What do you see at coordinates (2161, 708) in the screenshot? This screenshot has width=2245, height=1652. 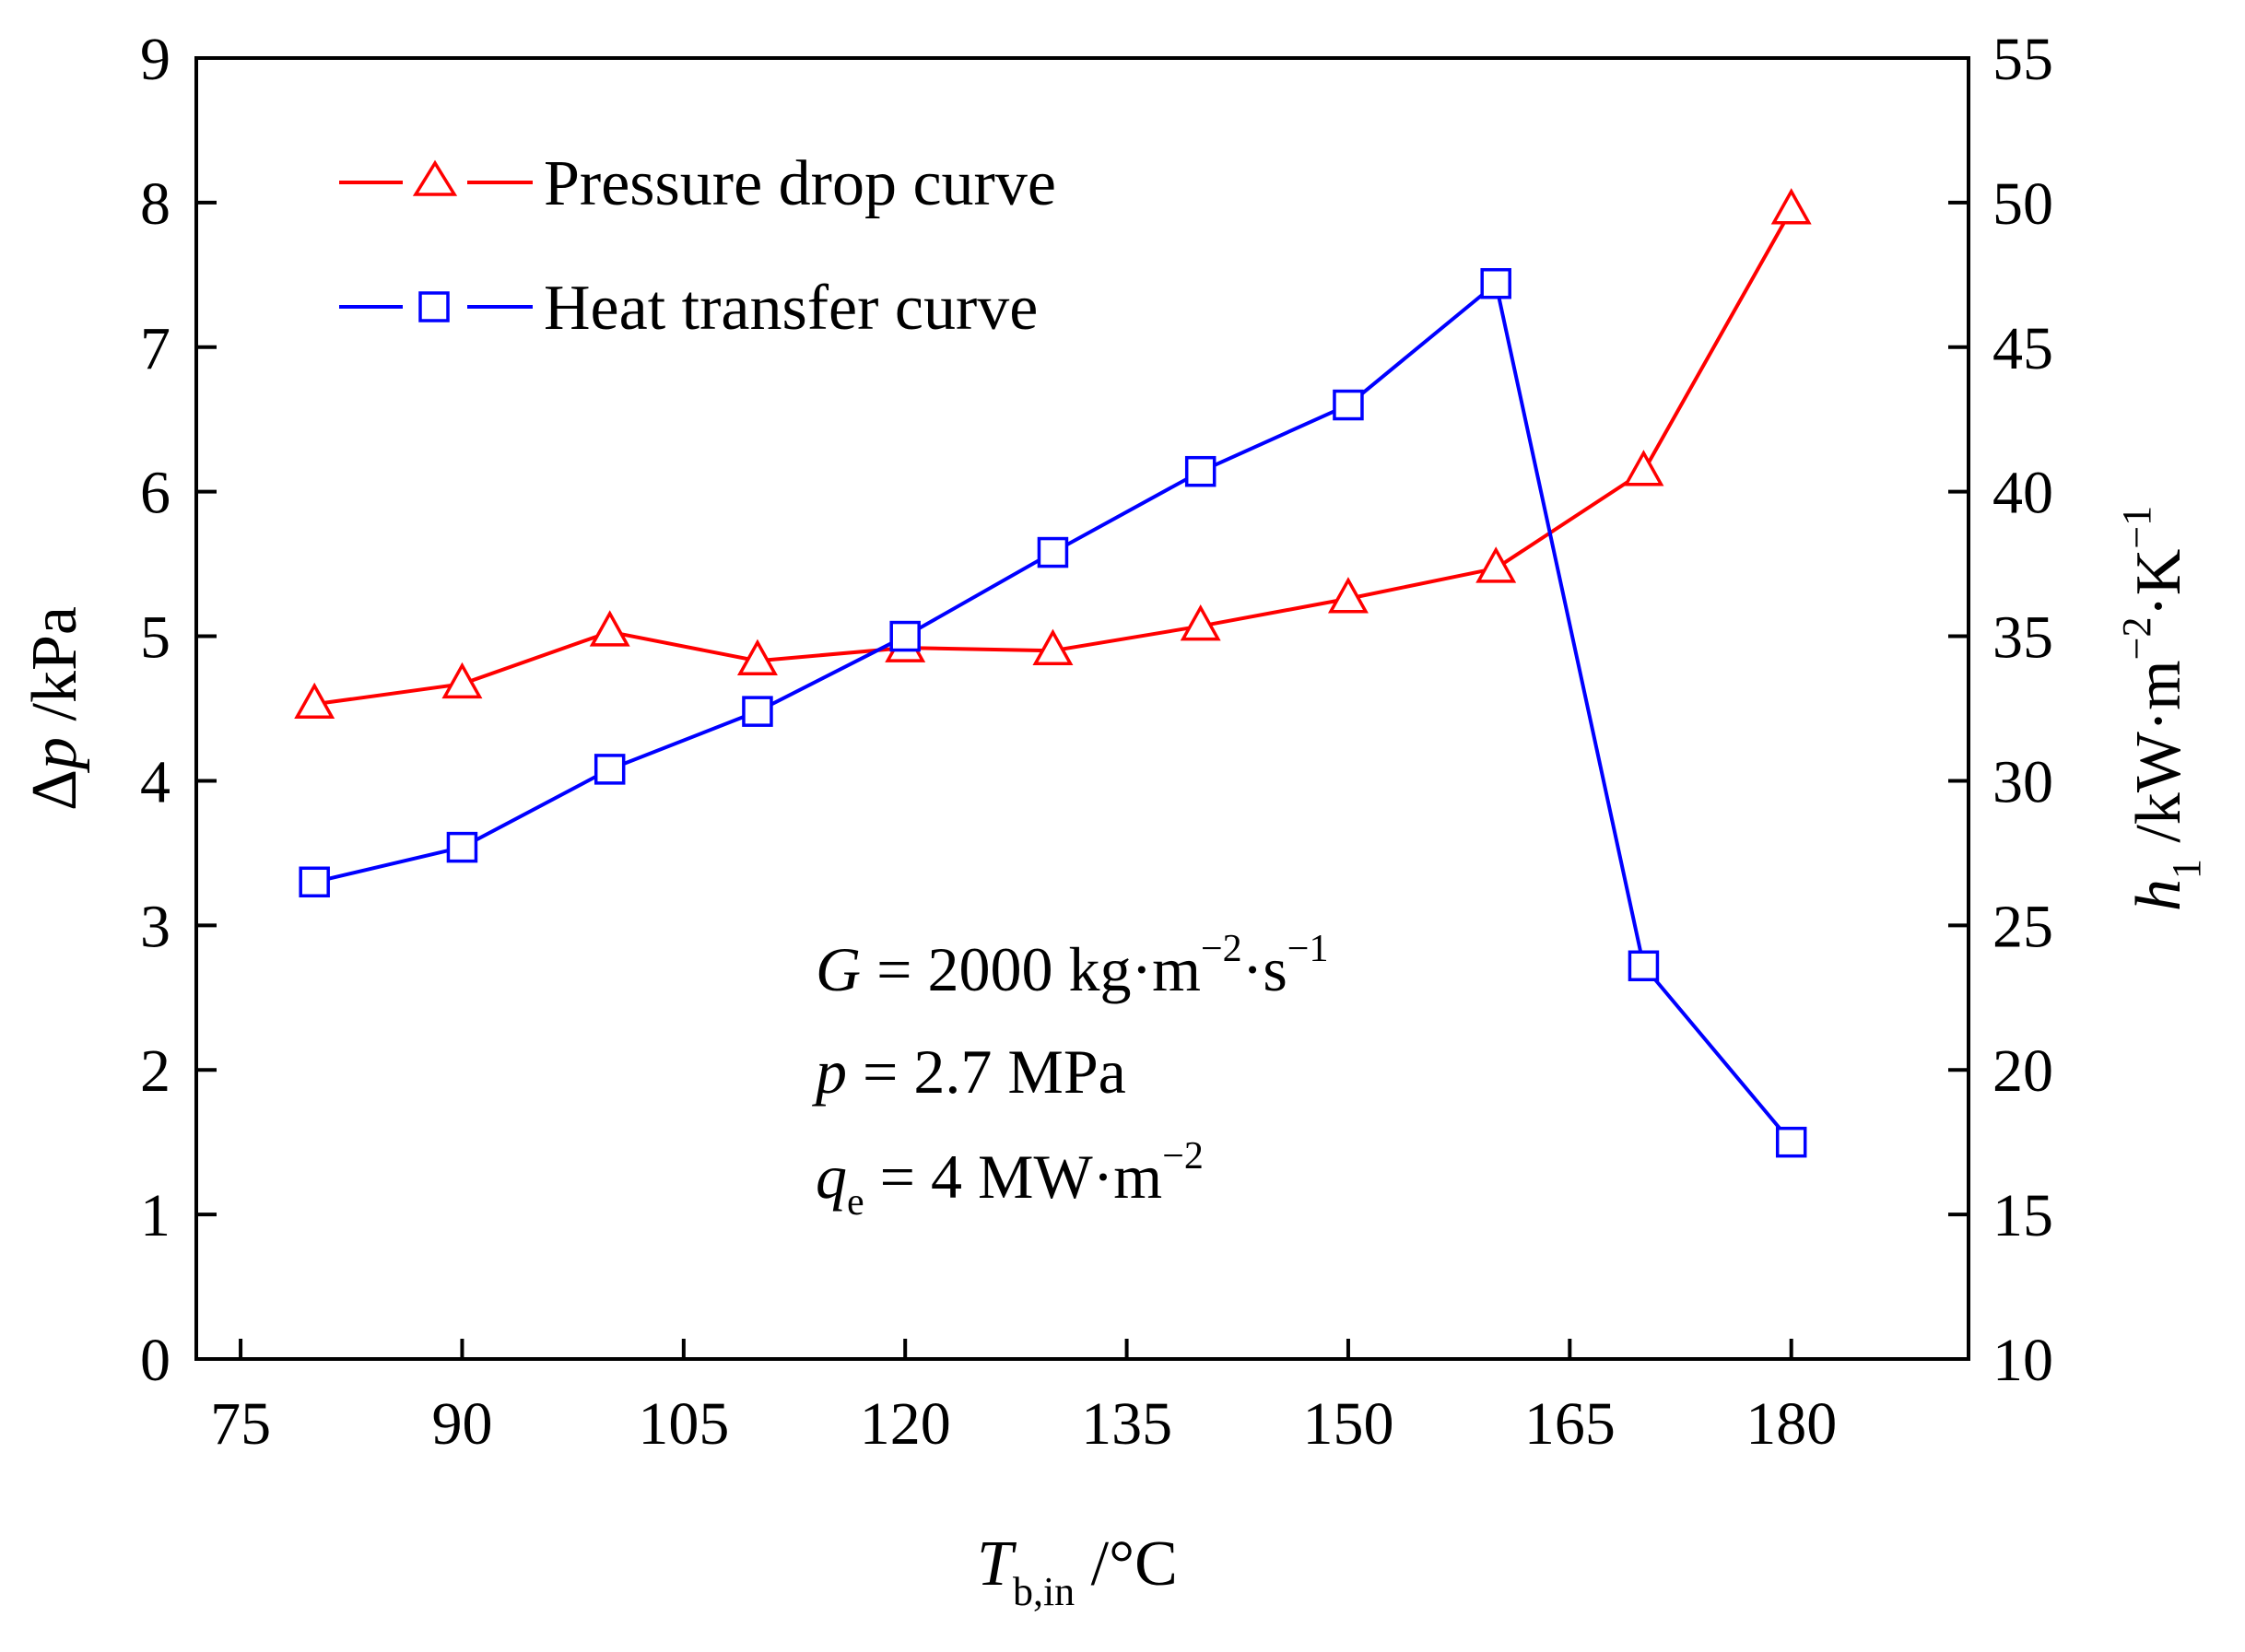 I see `y-right-axis-title: h1 /kW·m−2·K−1` at bounding box center [2161, 708].